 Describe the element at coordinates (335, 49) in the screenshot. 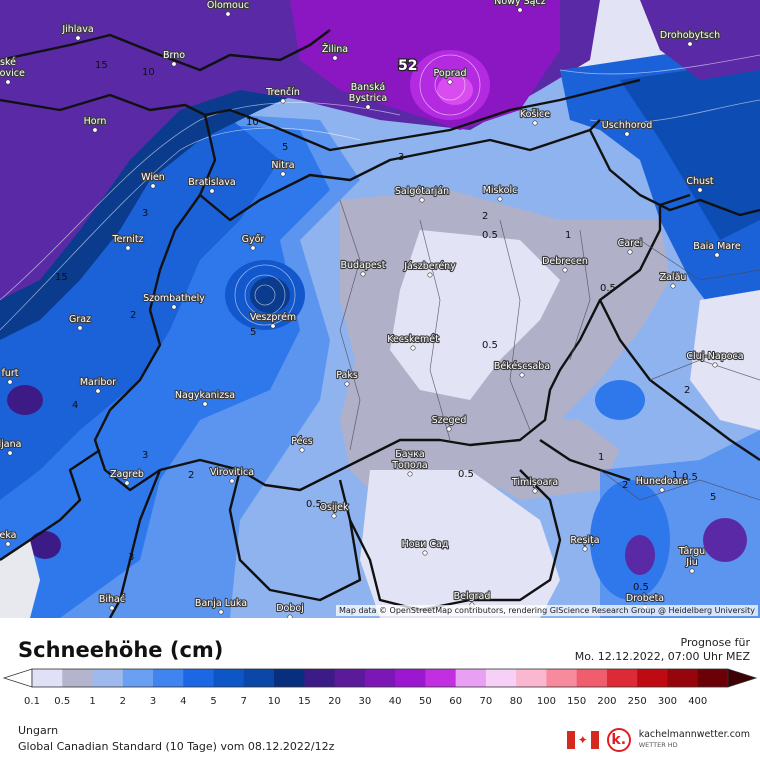

I see `city-label: Žilina` at that location.